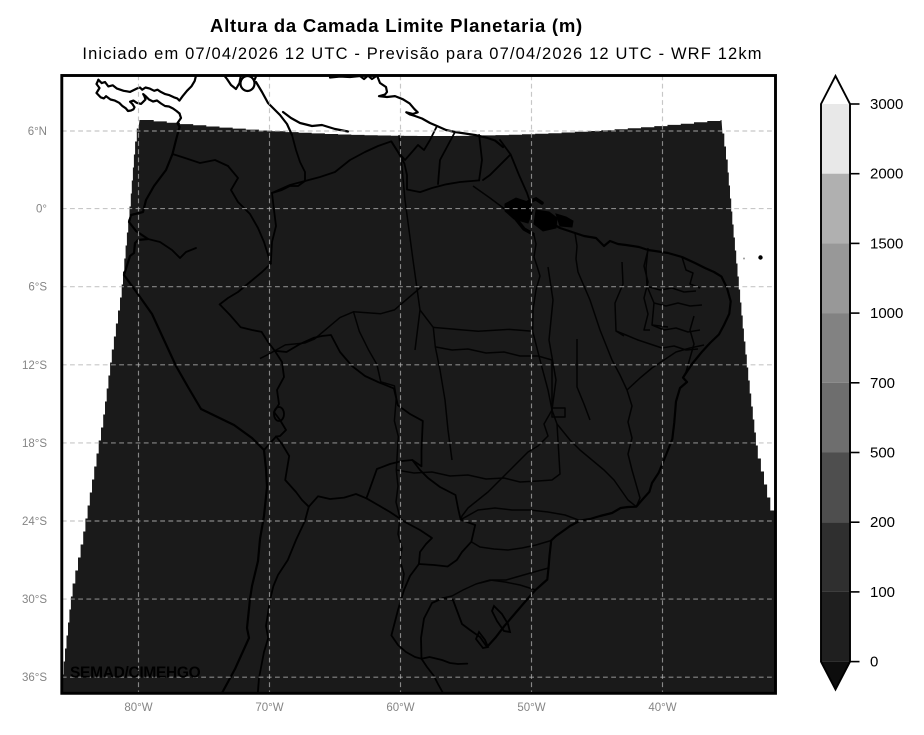 The width and height of the screenshot is (924, 735). Describe the element at coordinates (886, 104) in the screenshot. I see `svg-text: 3000` at that location.